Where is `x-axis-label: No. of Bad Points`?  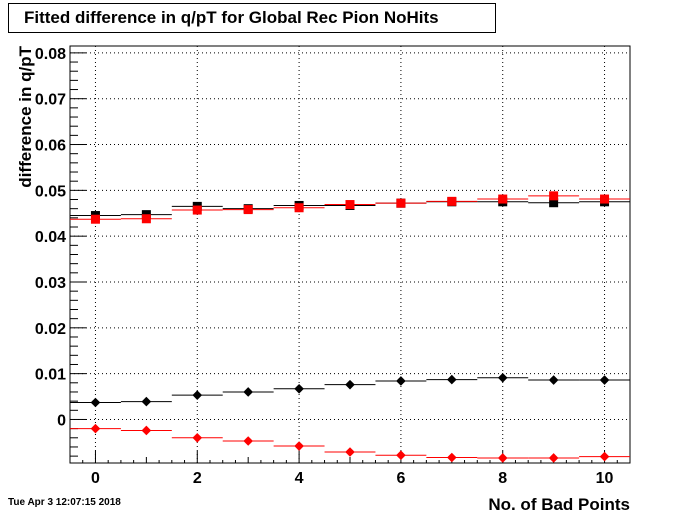 x-axis-label: No. of Bad Points is located at coordinates (559, 504).